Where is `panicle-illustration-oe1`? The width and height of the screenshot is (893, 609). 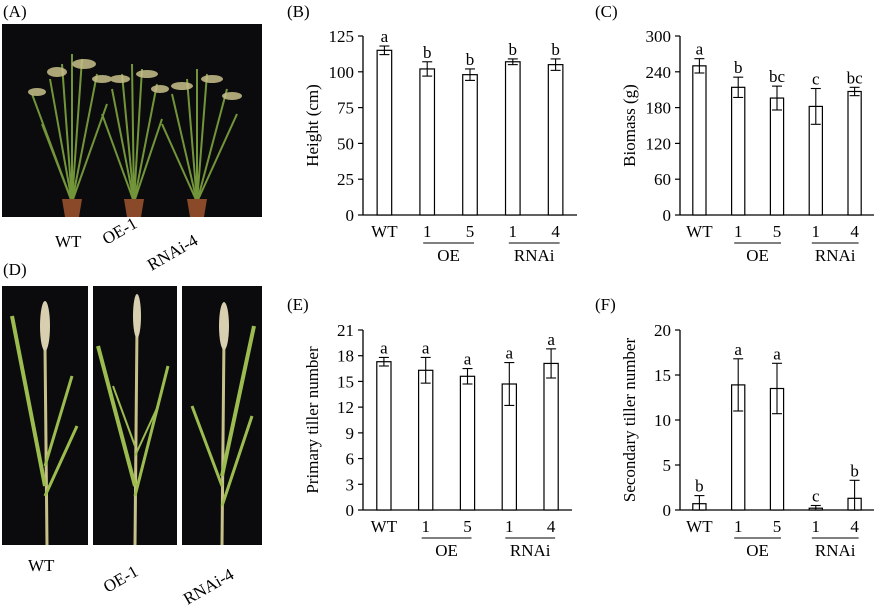
panicle-illustration-oe1 is located at coordinates (133, 419).